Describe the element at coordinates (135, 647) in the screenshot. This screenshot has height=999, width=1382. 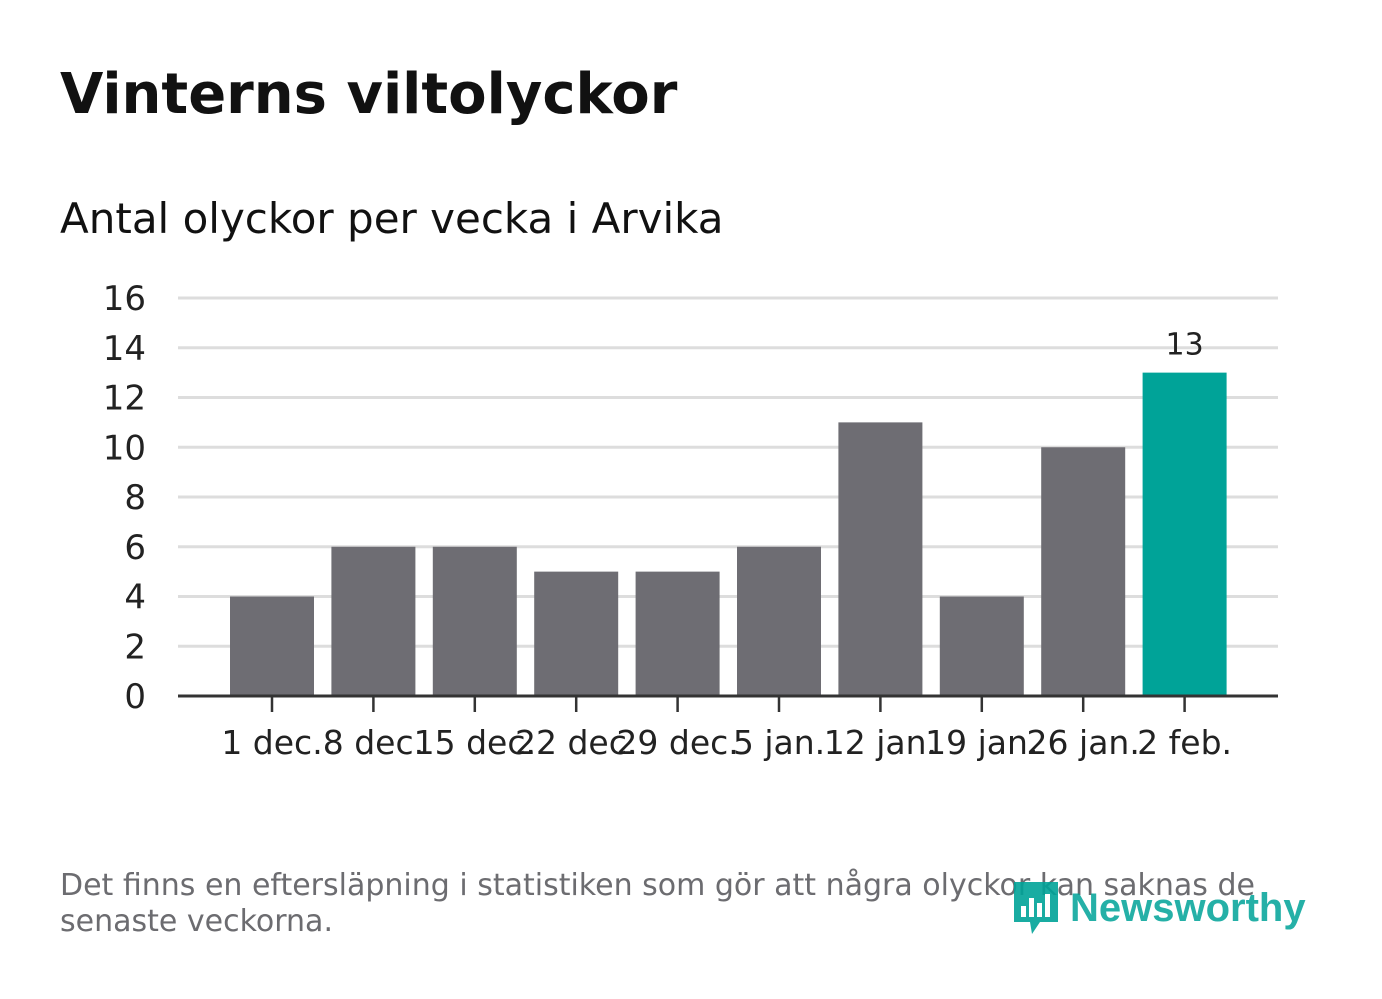
I see `y-tick-label: 2` at that location.